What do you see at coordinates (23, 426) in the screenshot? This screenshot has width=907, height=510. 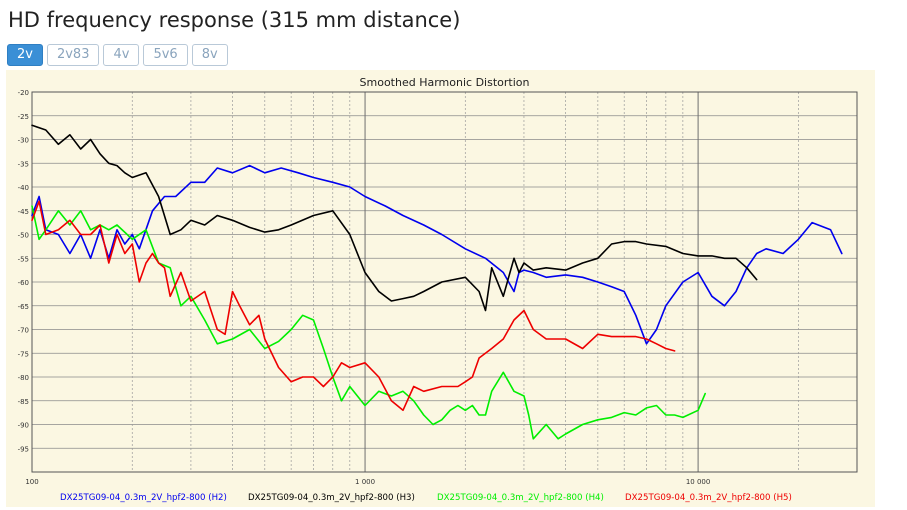 I see `y-tick-label: -90` at bounding box center [23, 426].